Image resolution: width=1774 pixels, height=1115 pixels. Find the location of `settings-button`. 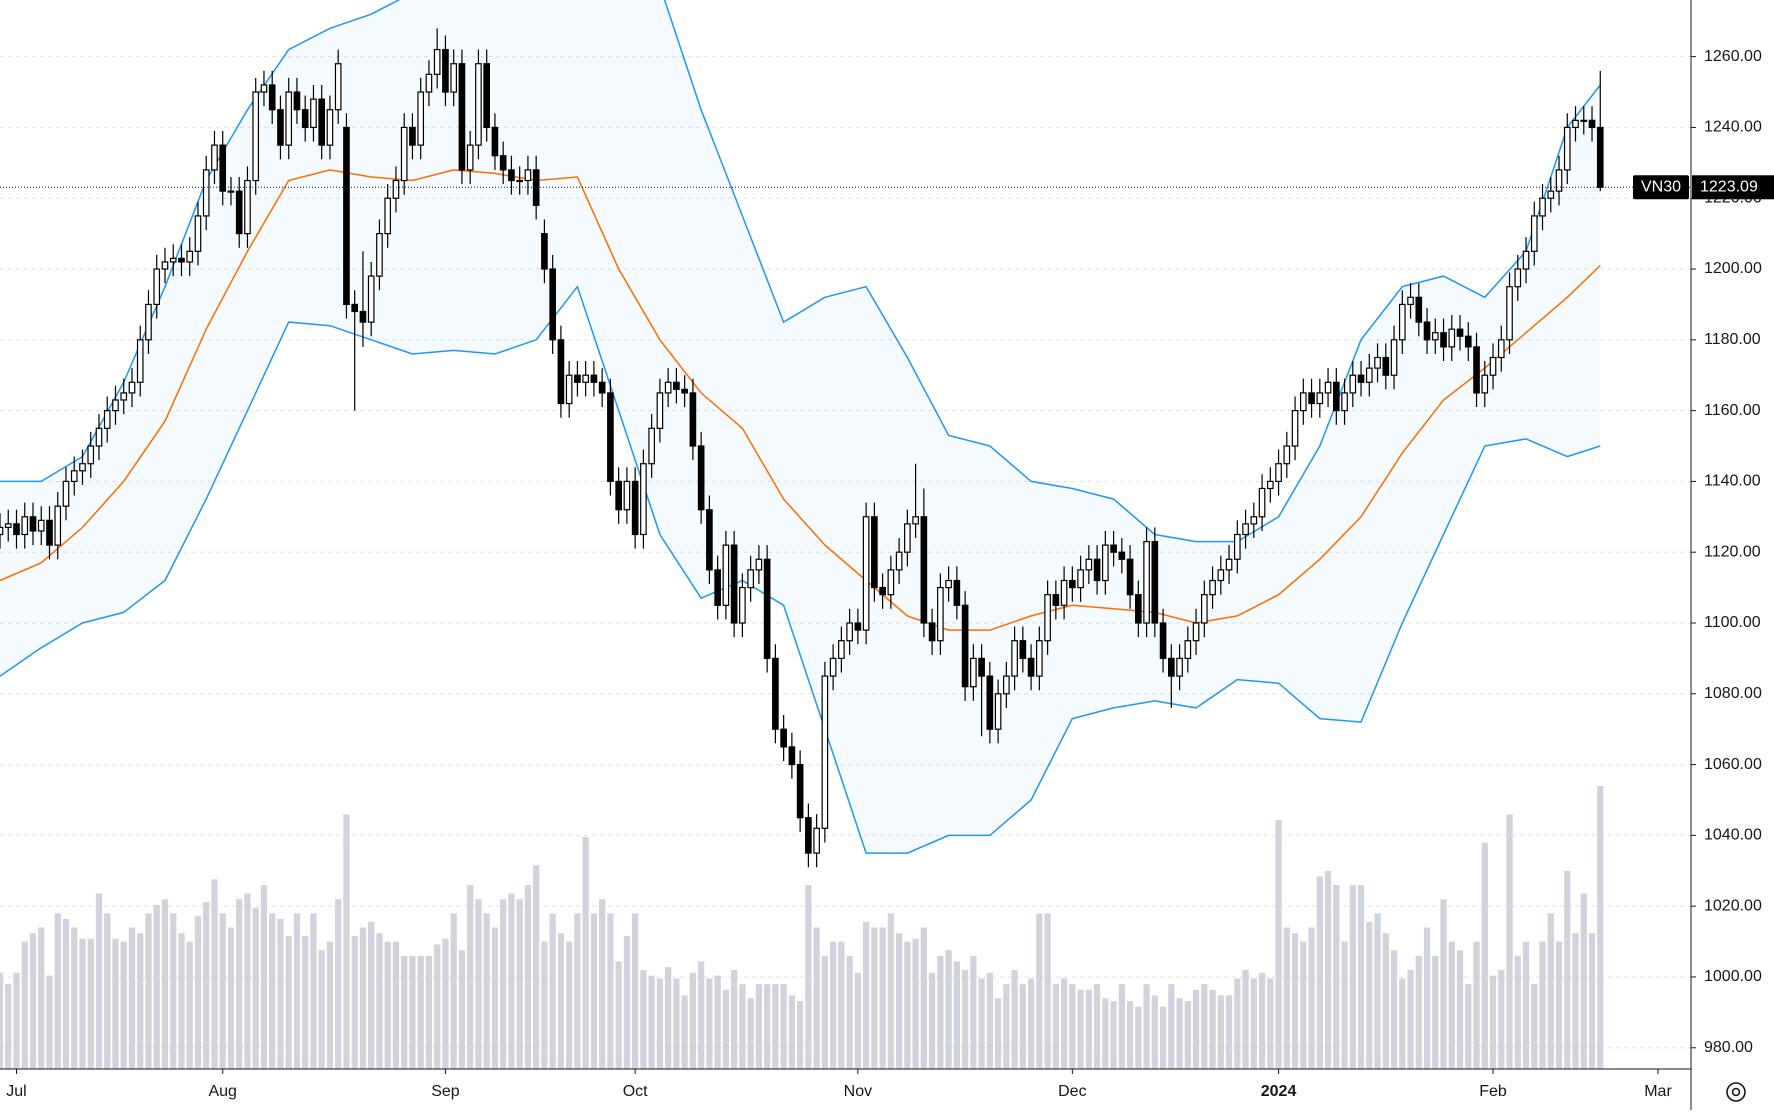

settings-button is located at coordinates (1736, 1092).